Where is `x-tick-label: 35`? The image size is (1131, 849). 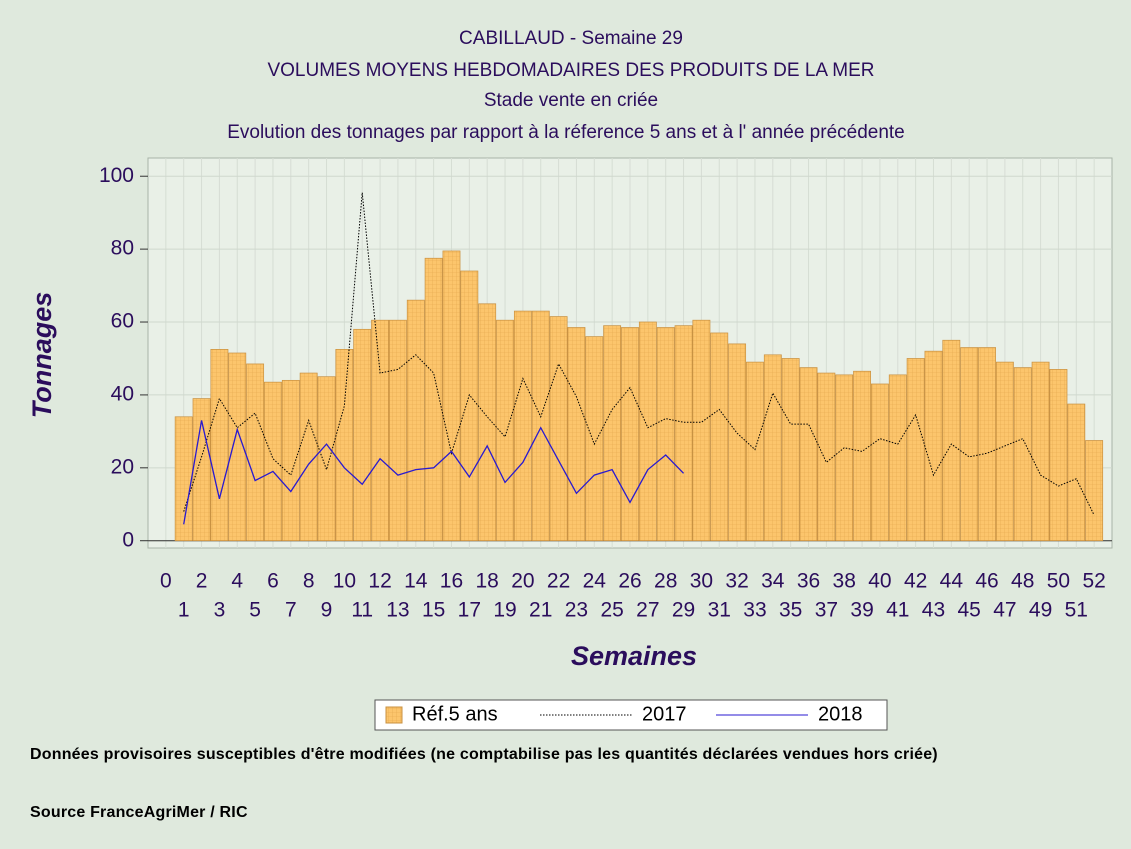
x-tick-label: 35 is located at coordinates (790, 610).